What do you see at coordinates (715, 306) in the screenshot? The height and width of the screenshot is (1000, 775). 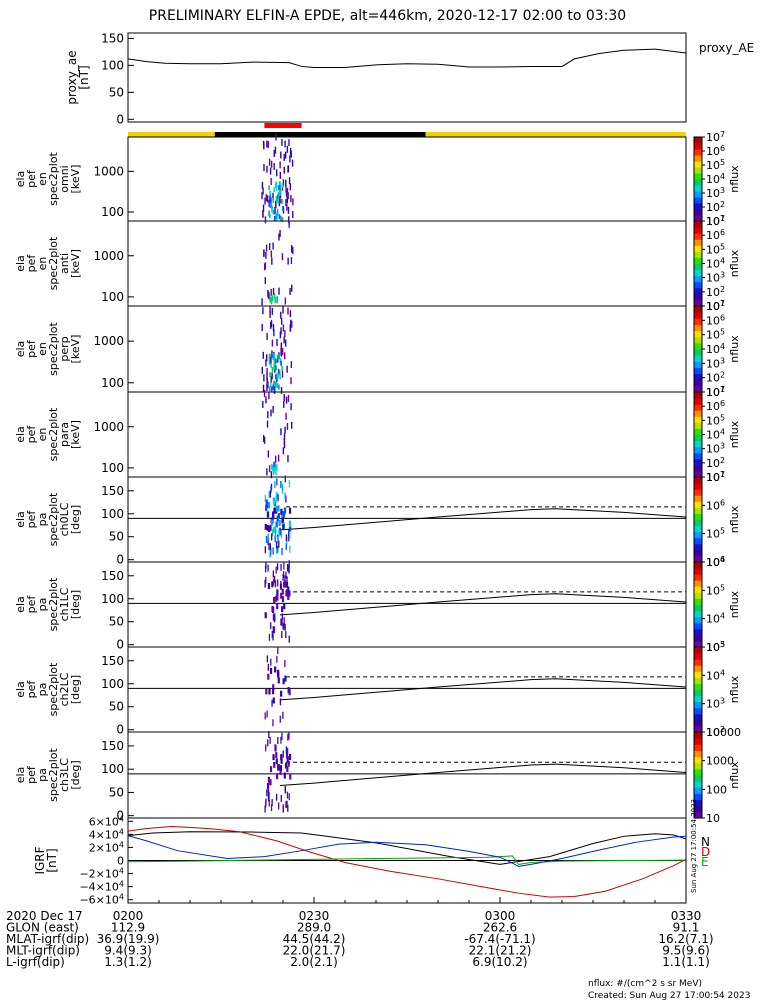 I see `energy-colorbar-tick-label: 10¹` at bounding box center [715, 306].